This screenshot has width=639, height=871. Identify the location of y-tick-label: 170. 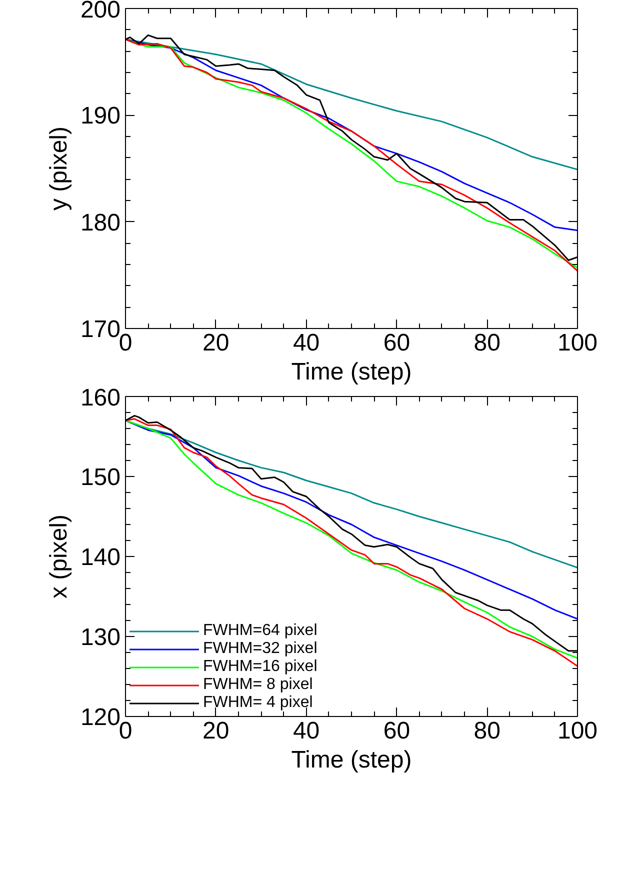
(100, 329).